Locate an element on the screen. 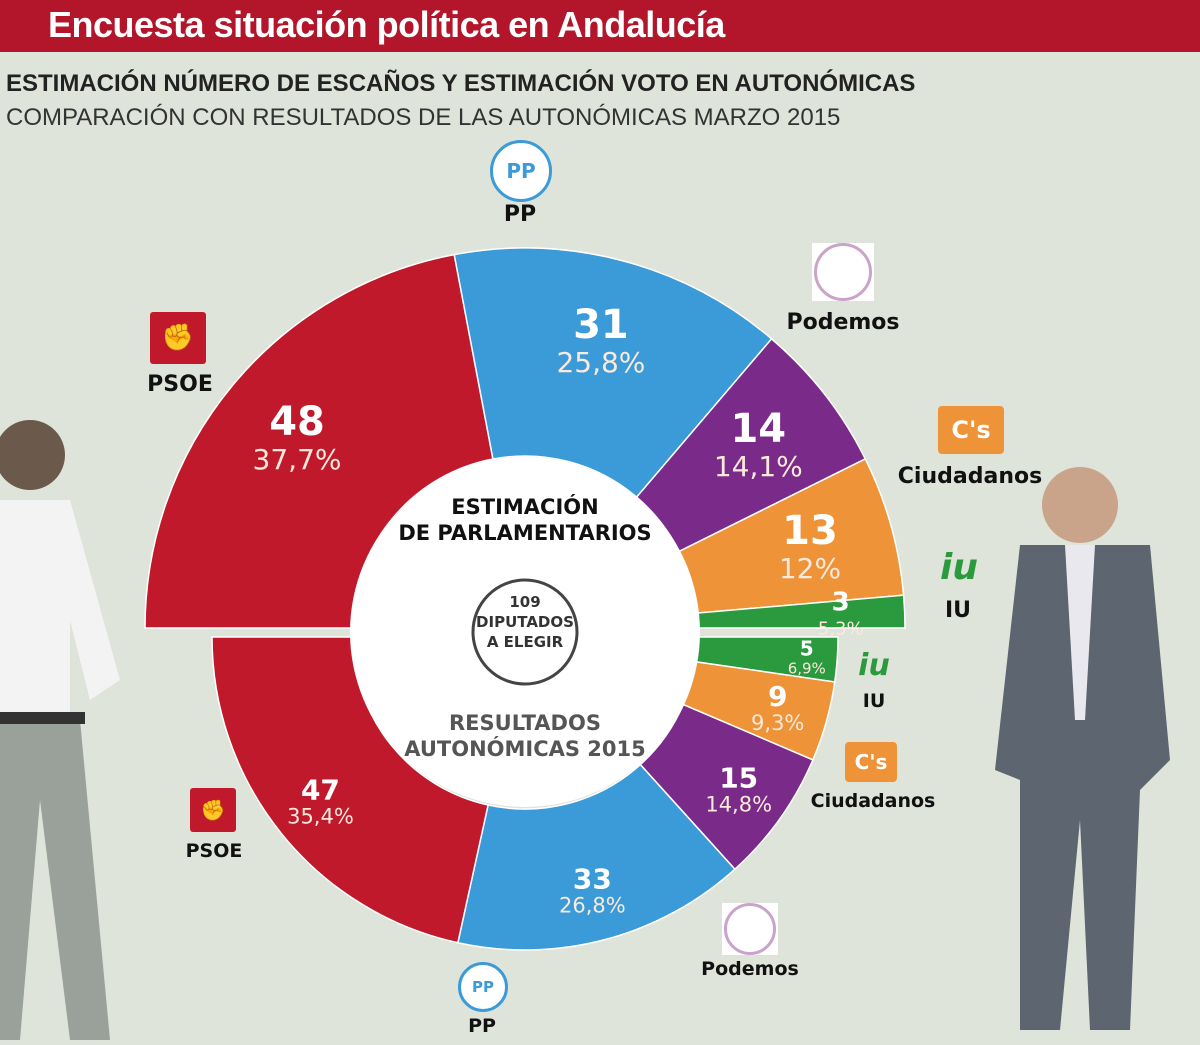 This screenshot has width=1200, height=1045. seats-label-podemos: 15 is located at coordinates (738, 777).